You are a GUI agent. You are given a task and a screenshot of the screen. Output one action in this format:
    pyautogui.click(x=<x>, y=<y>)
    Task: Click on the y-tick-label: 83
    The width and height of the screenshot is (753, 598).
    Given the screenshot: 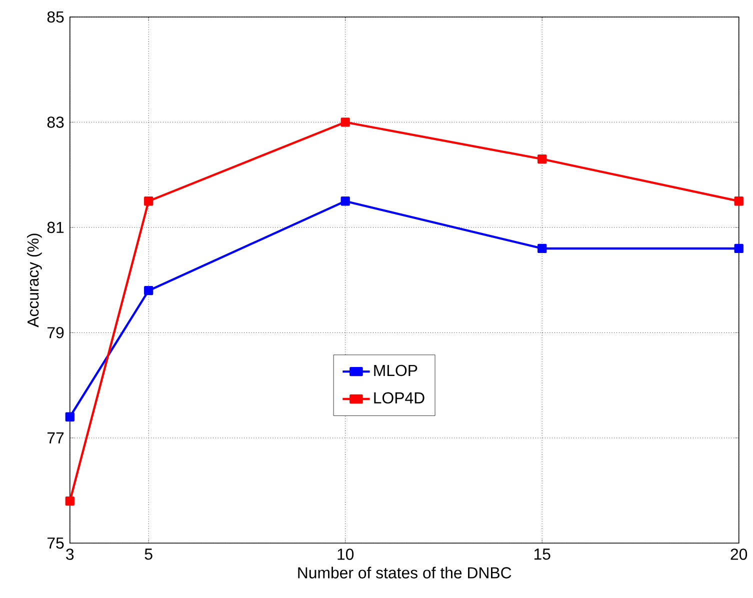 What is the action you would take?
    pyautogui.click(x=55, y=122)
    